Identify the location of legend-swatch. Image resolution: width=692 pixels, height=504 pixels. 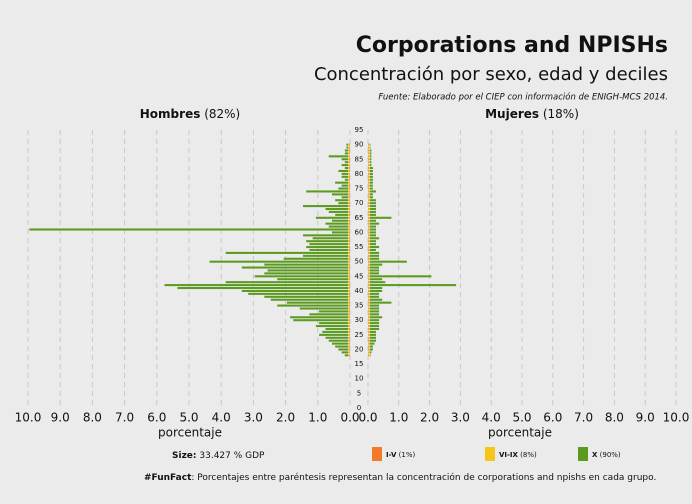
(490, 454).